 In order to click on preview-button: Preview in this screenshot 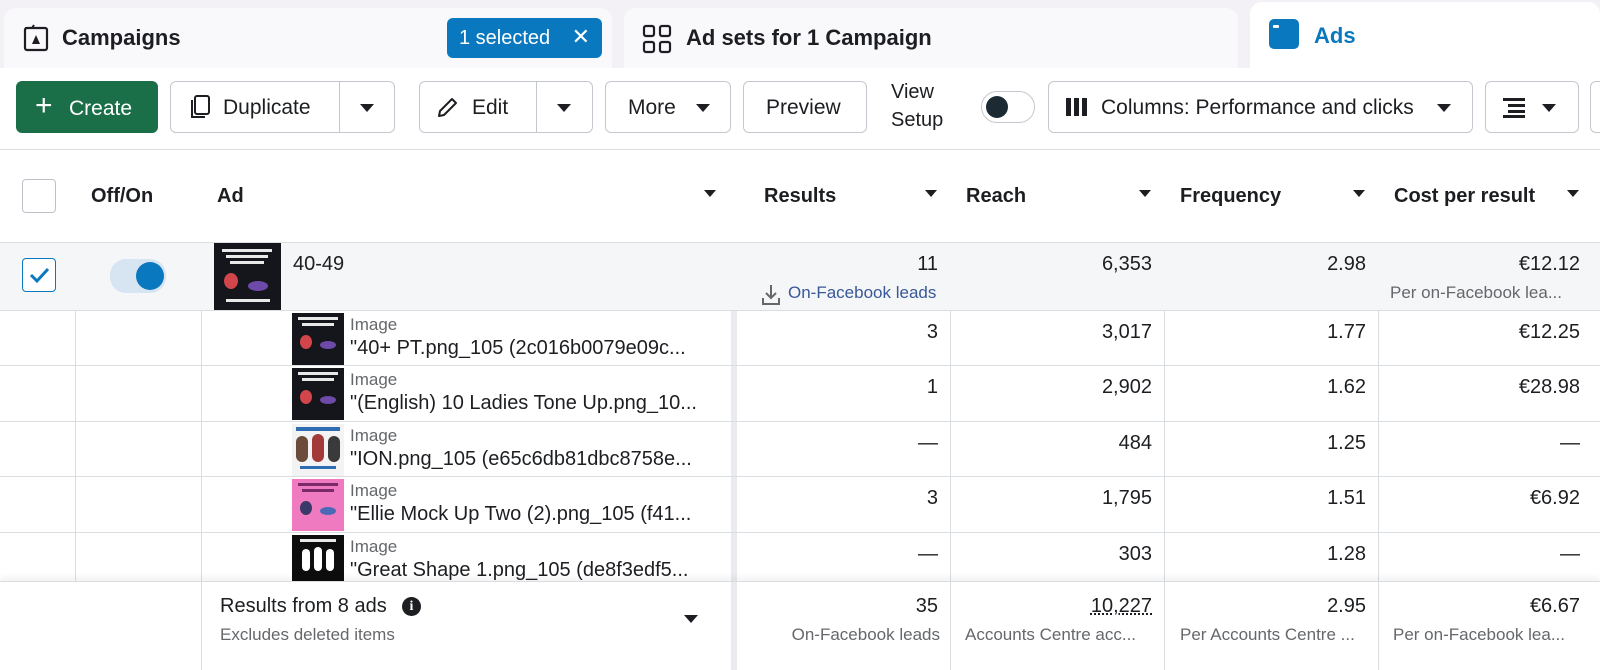, I will do `click(805, 107)`.